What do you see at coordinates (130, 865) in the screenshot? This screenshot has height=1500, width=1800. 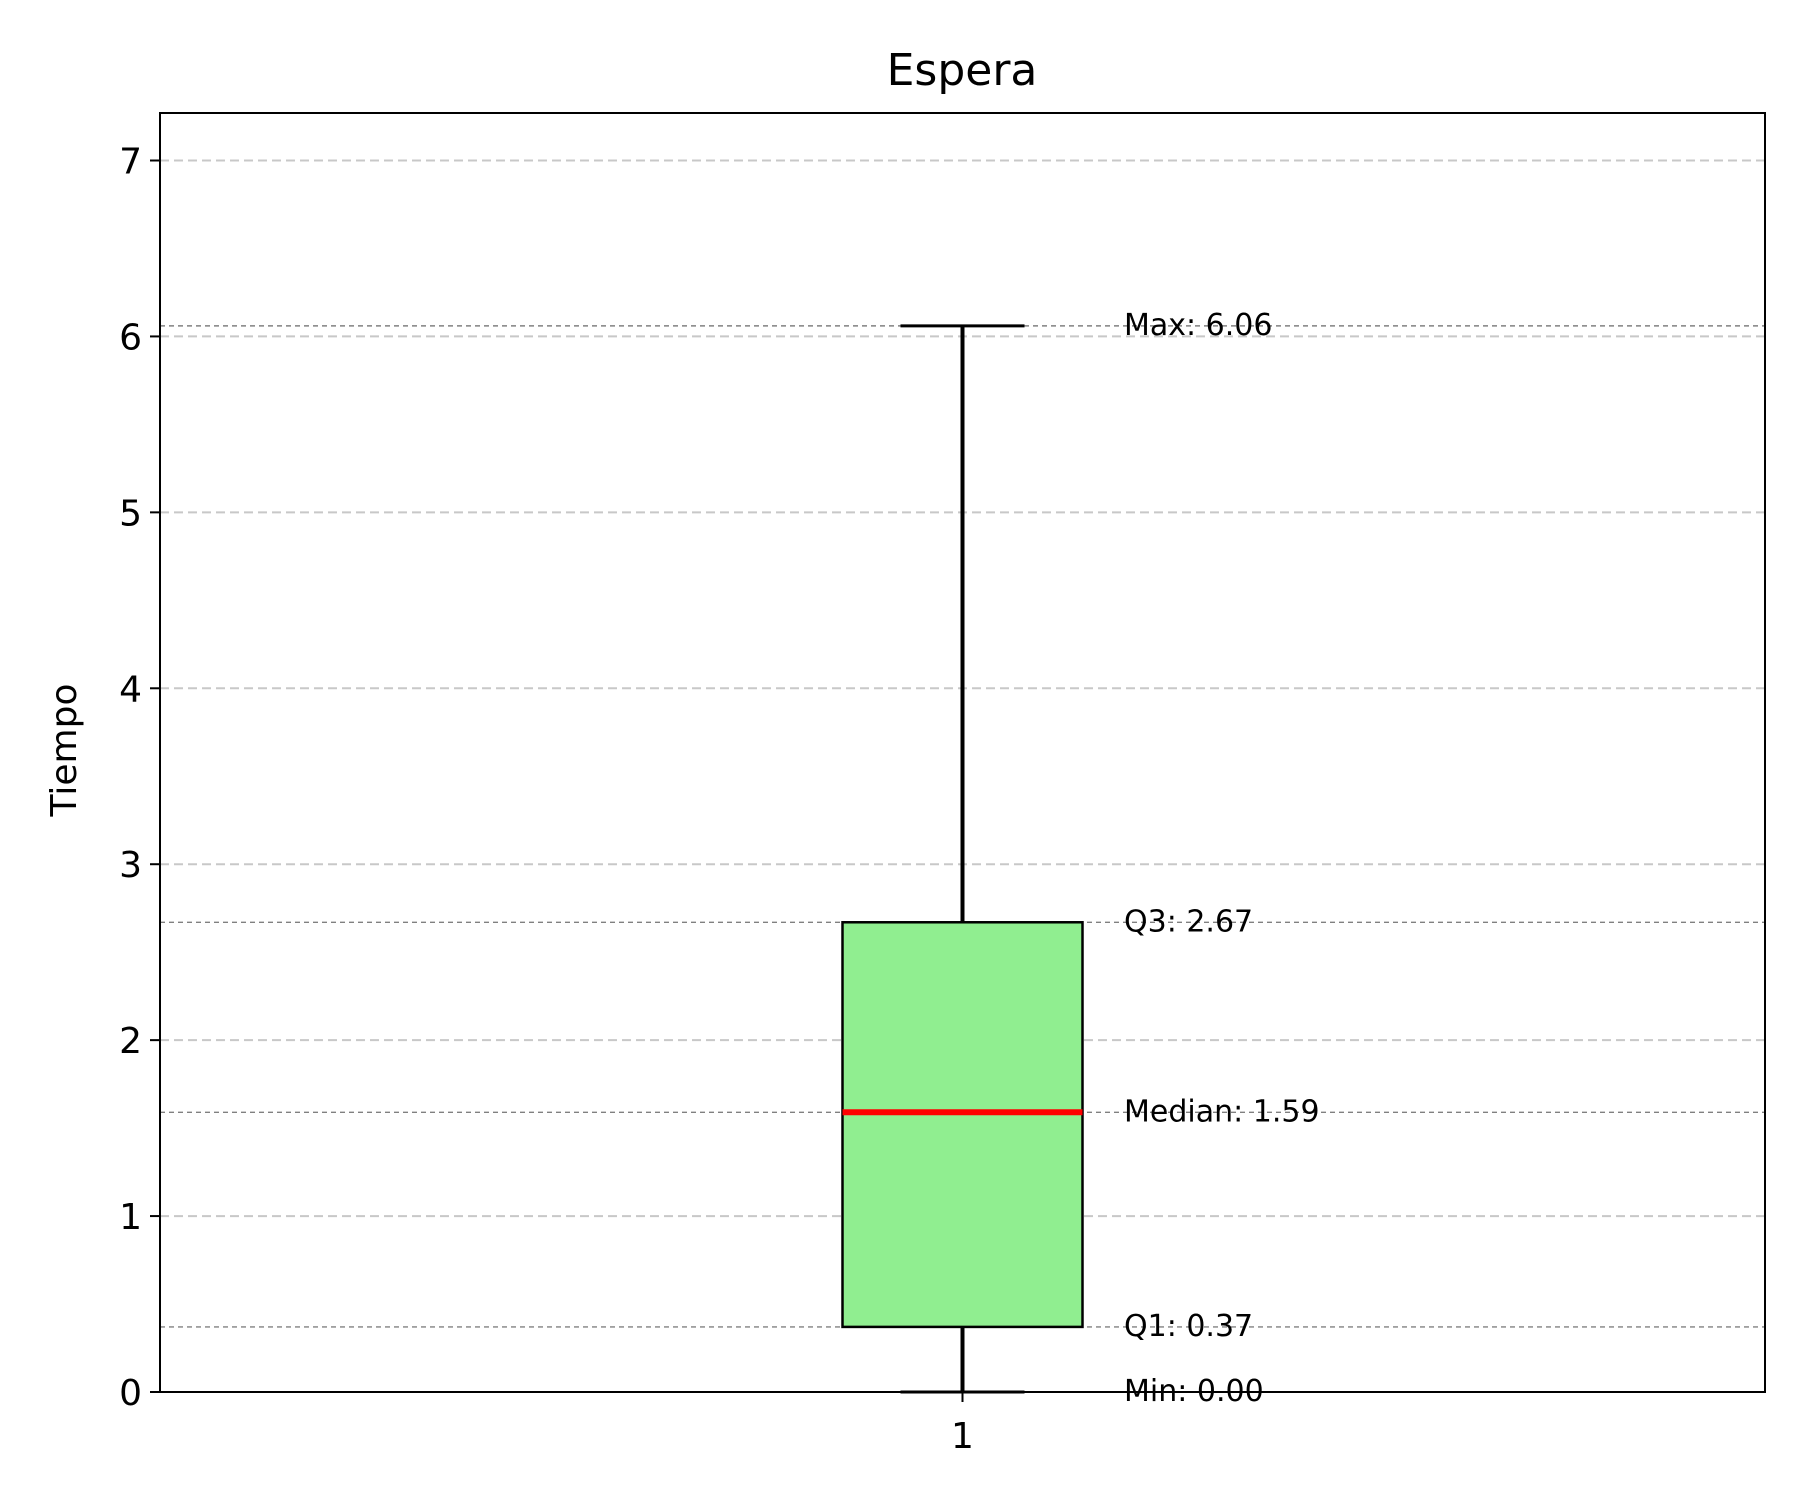 I see `y-tick-label: 3` at bounding box center [130, 865].